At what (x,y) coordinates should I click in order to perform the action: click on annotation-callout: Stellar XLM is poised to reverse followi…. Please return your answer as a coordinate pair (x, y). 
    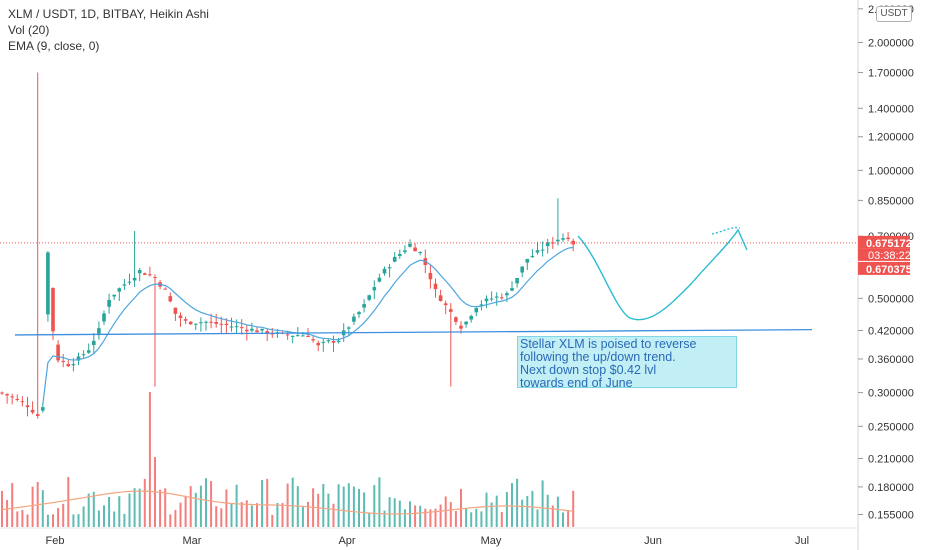
    Looking at the image, I should click on (627, 363).